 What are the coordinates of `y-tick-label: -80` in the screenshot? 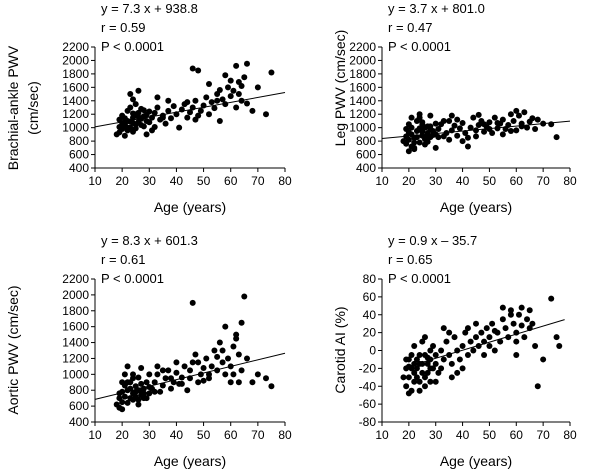 It's located at (368, 422).